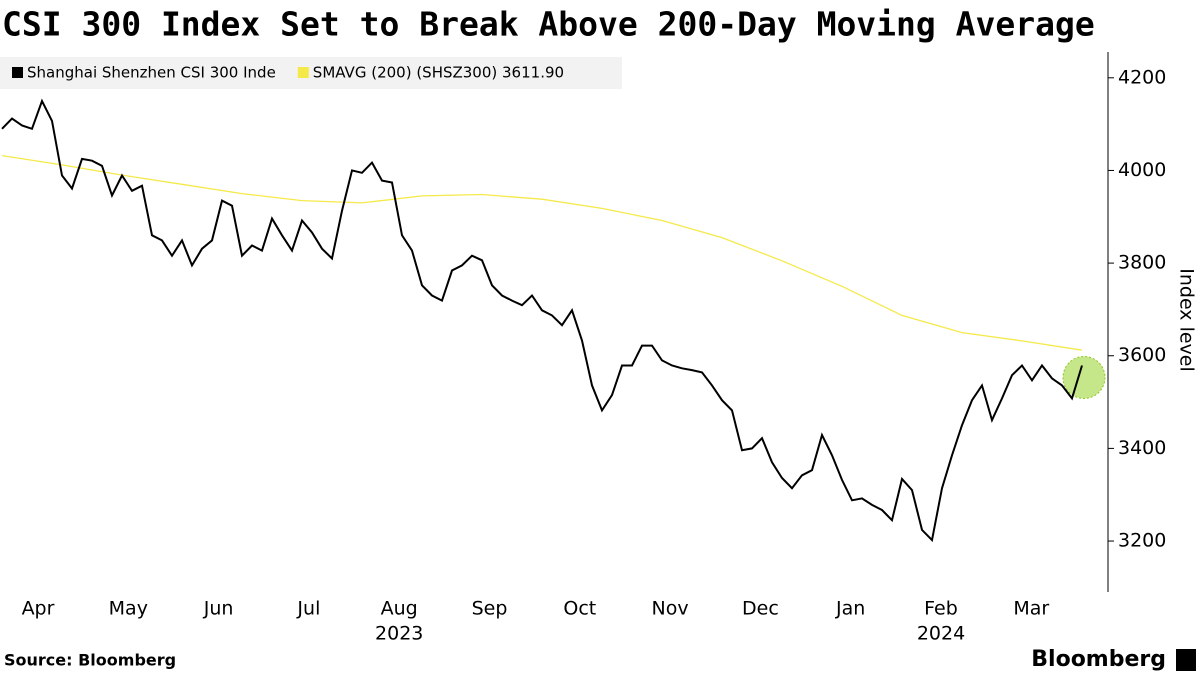  I want to click on y-axis-label: Index level, so click(1187, 320).